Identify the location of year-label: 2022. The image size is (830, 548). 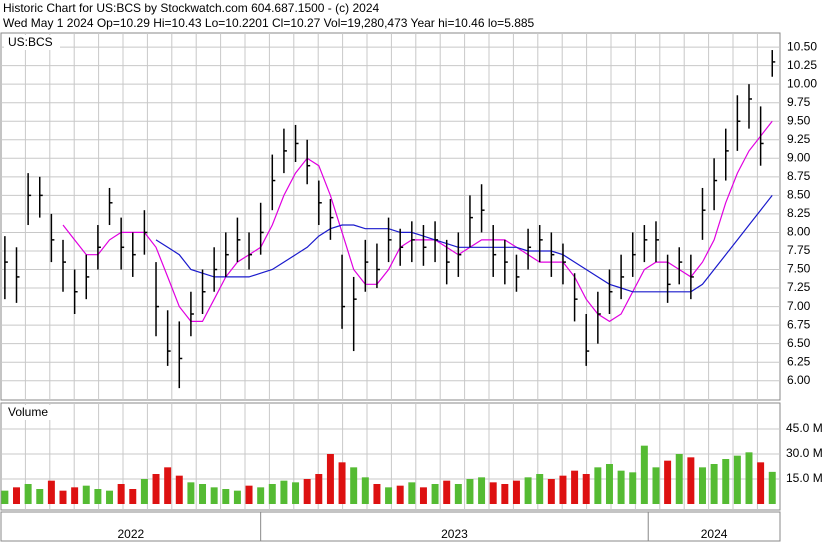
(130, 534).